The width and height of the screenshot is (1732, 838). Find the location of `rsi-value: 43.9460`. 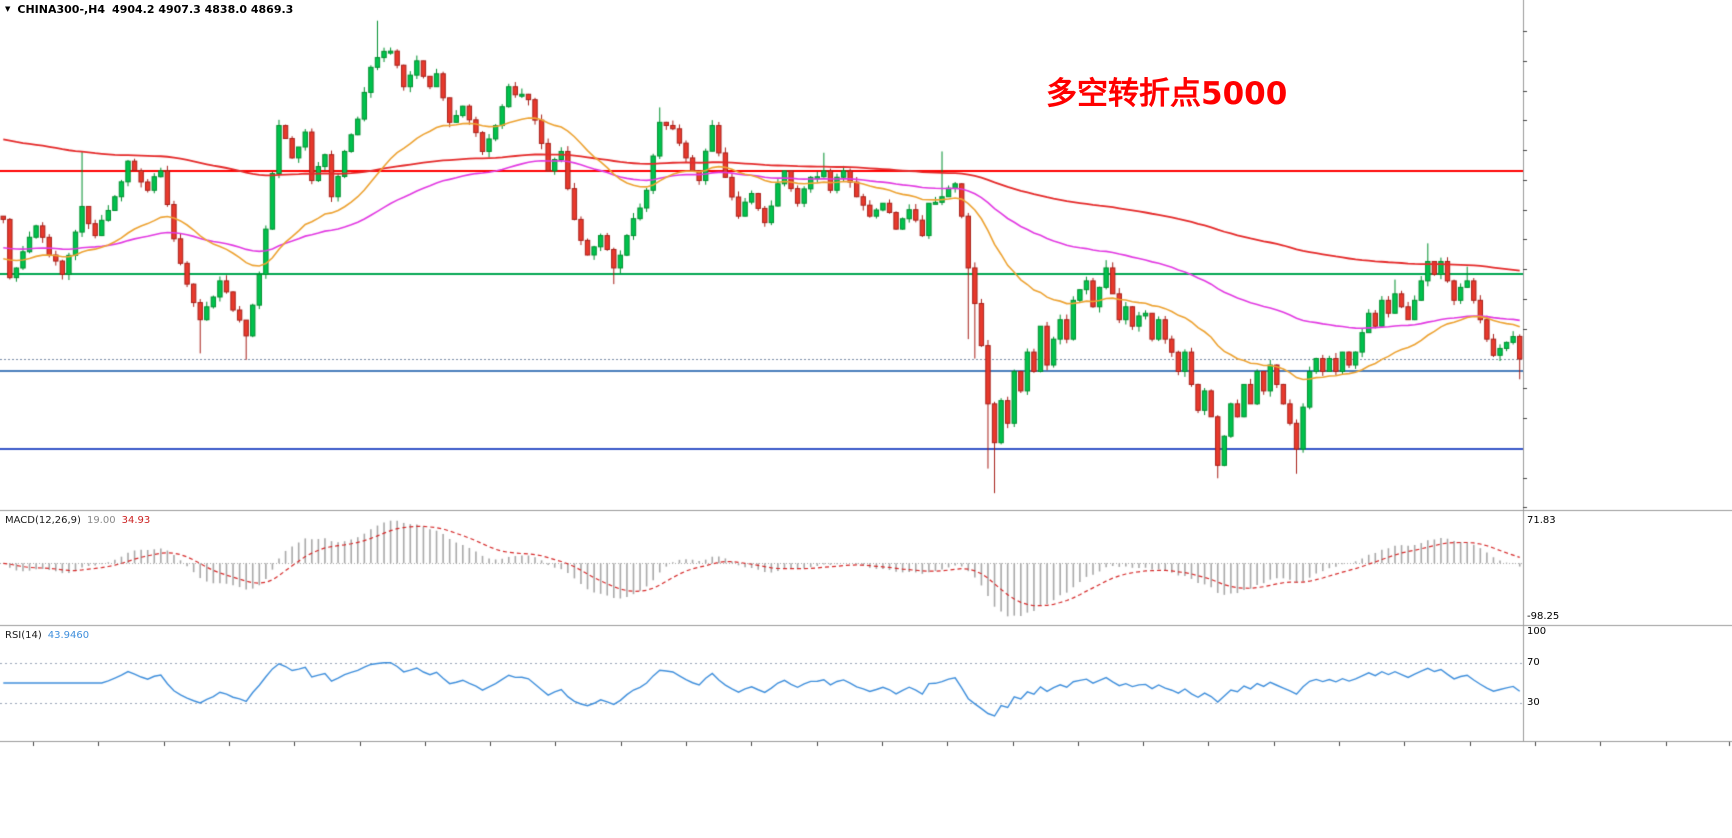

rsi-value: 43.9460 is located at coordinates (68, 635).